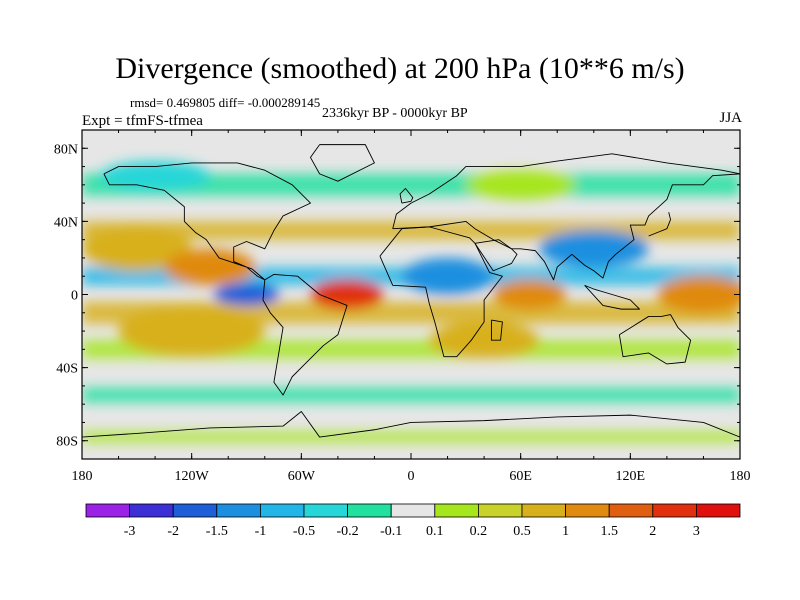 The height and width of the screenshot is (600, 800). What do you see at coordinates (217, 531) in the screenshot?
I see `colorbar-label: -1.5` at bounding box center [217, 531].